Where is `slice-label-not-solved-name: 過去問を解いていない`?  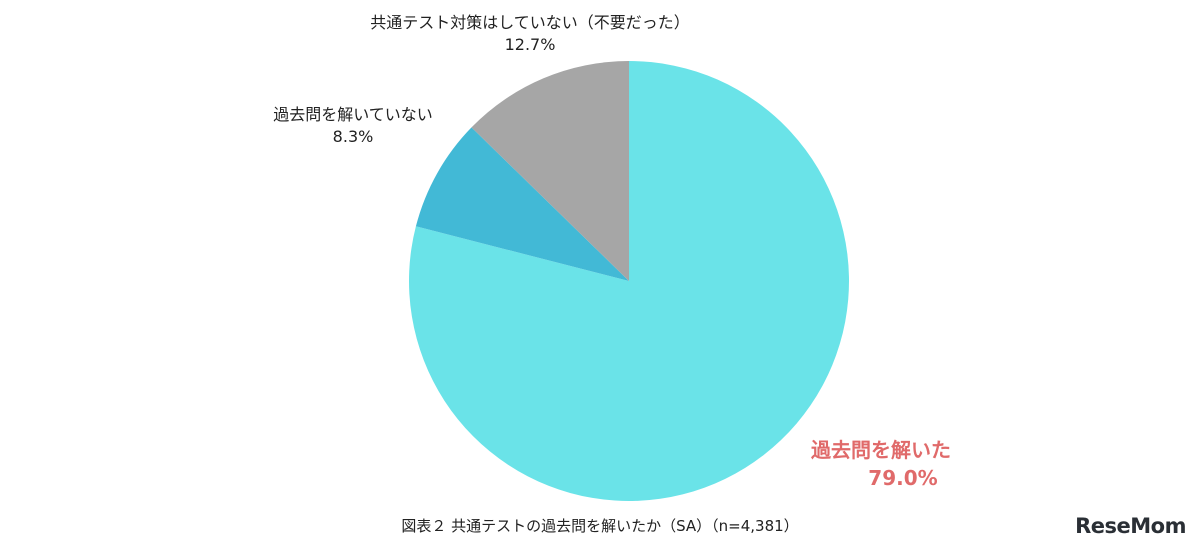 slice-label-not-solved-name: 過去問を解いていない is located at coordinates (353, 114).